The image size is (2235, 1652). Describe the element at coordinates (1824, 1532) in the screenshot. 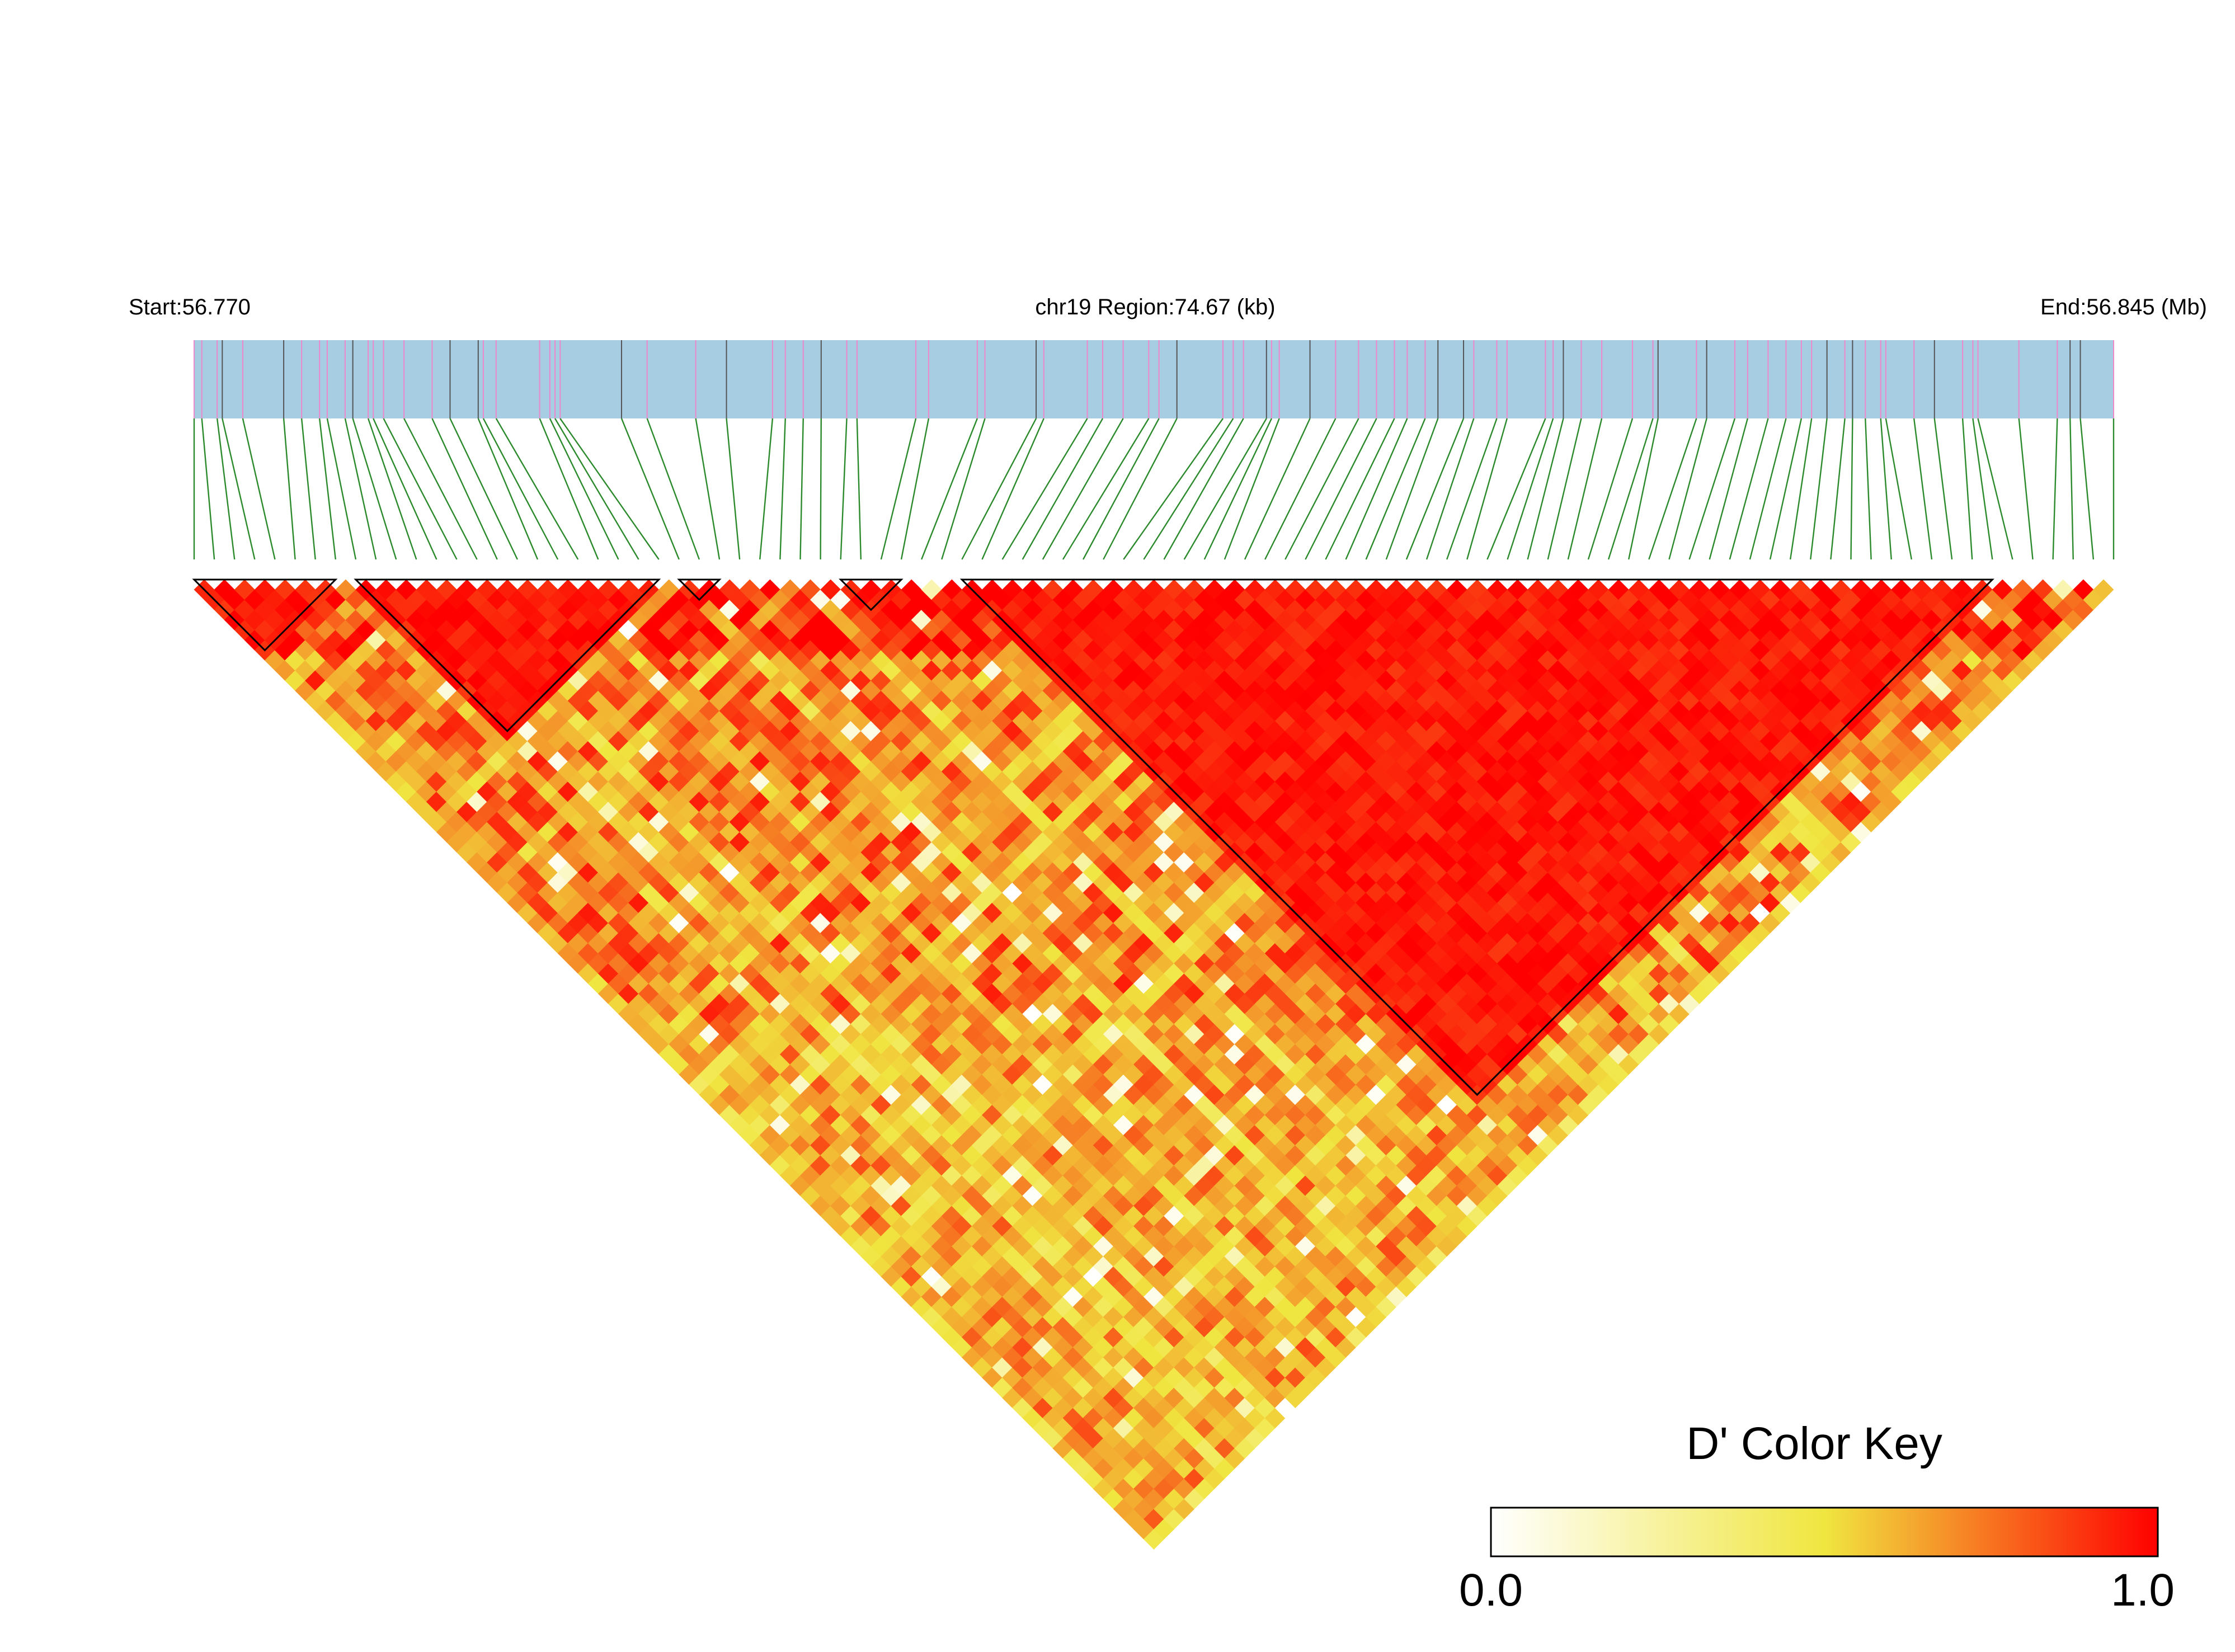

I see `color-key-bar` at that location.